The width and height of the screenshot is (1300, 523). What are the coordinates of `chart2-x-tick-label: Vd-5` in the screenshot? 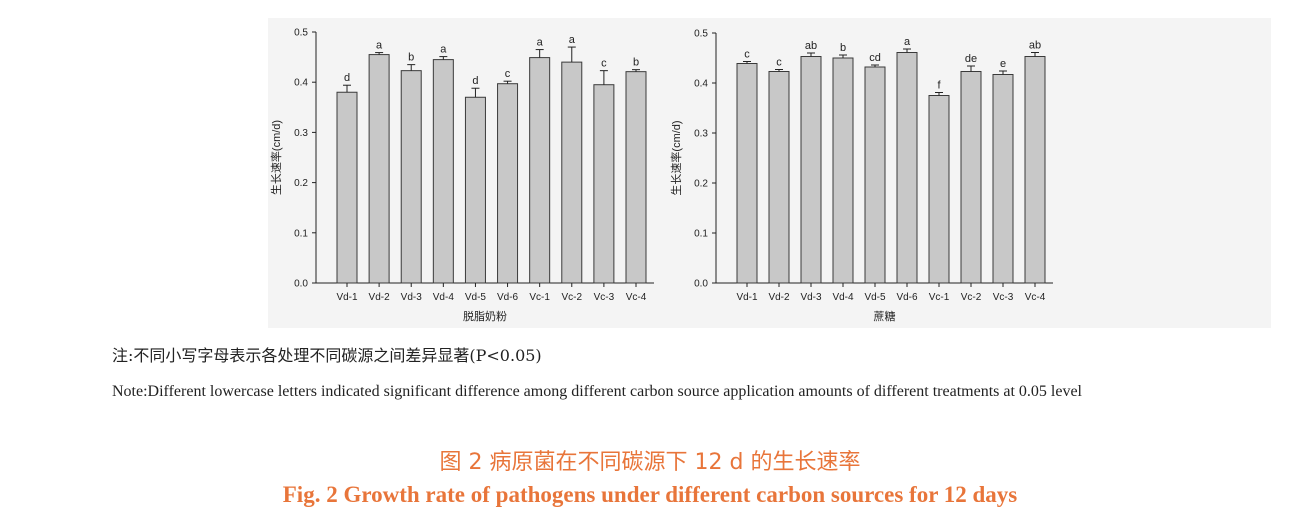 It's located at (875, 297).